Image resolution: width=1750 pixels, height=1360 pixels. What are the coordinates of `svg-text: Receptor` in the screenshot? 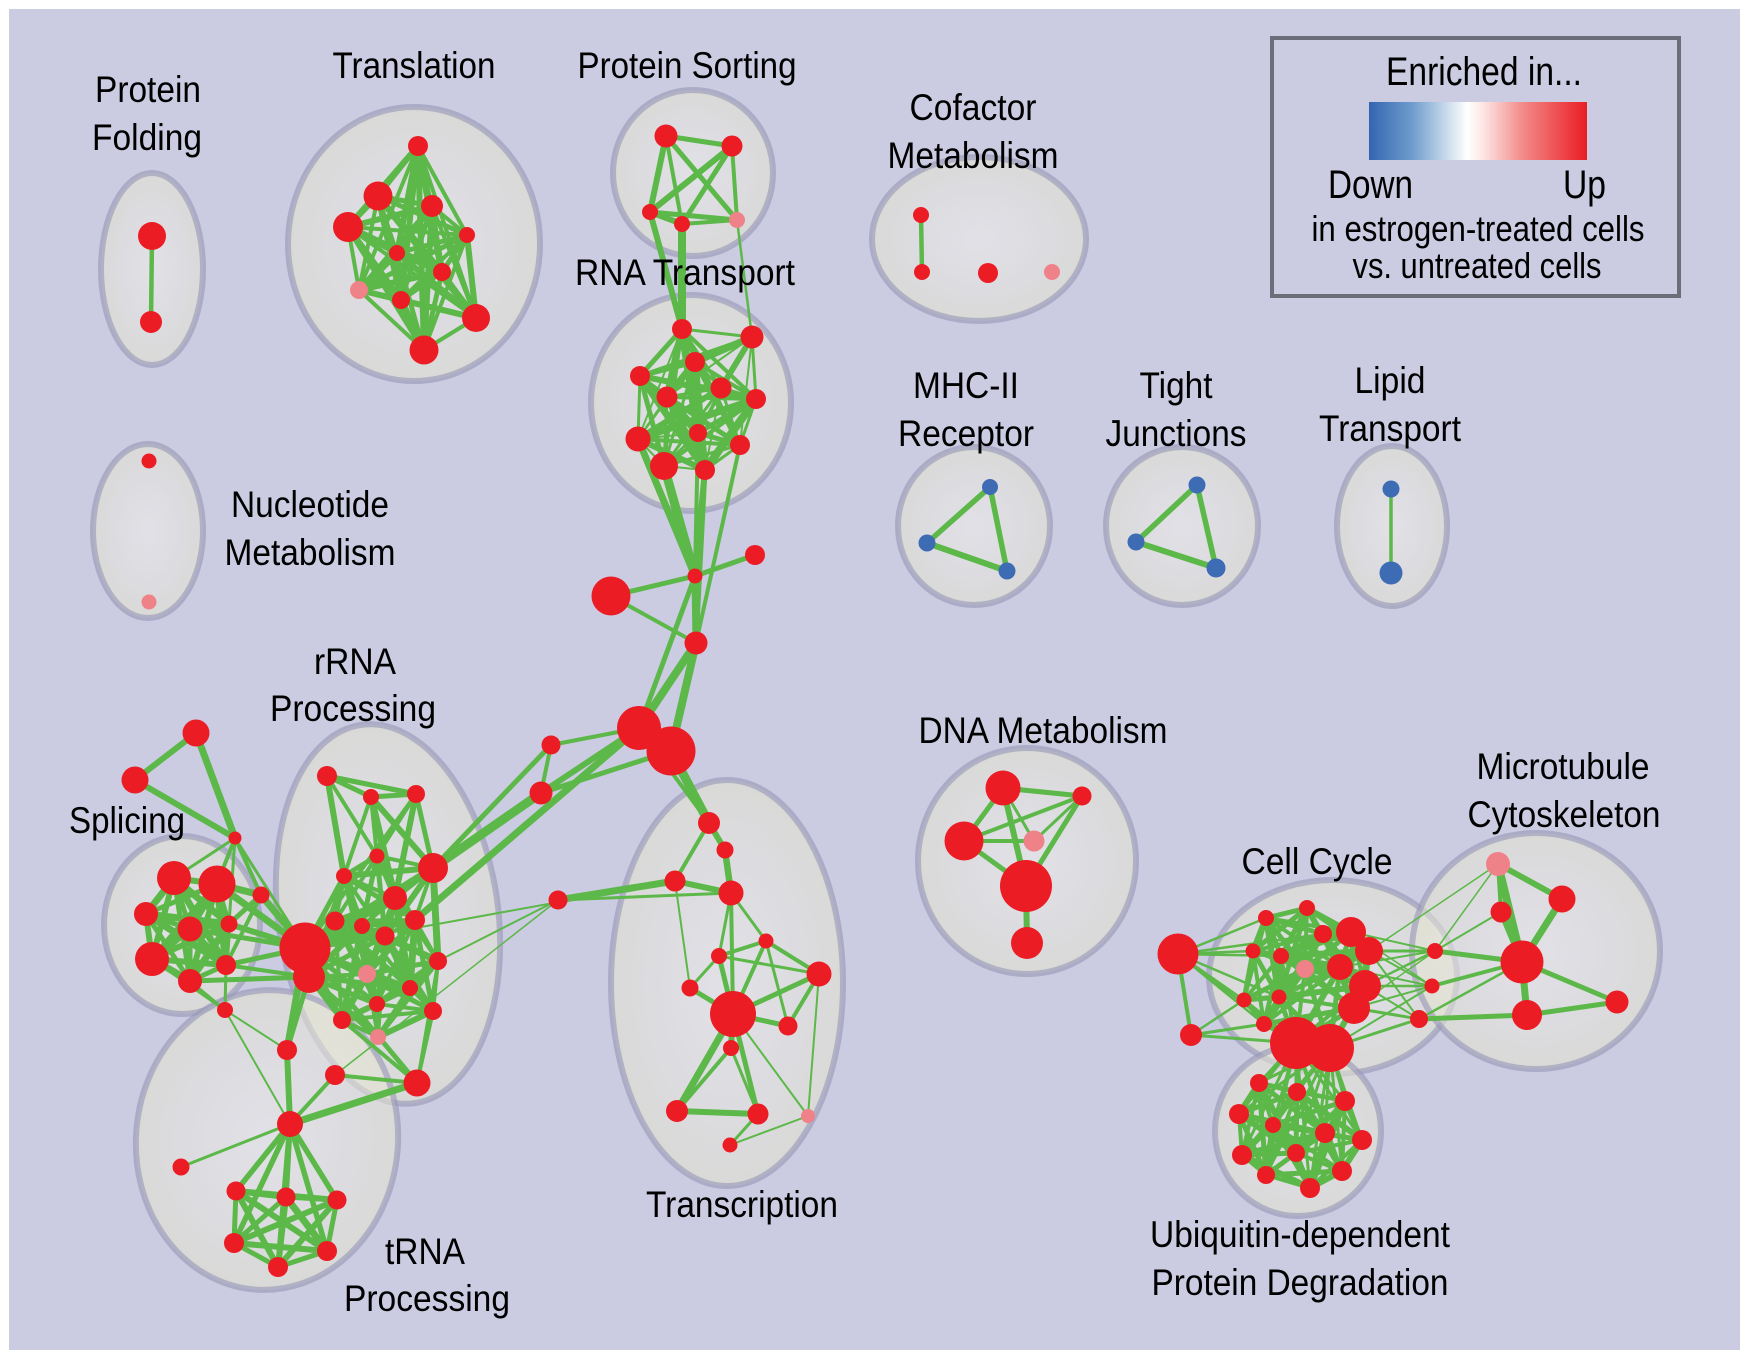 It's located at (966, 433).